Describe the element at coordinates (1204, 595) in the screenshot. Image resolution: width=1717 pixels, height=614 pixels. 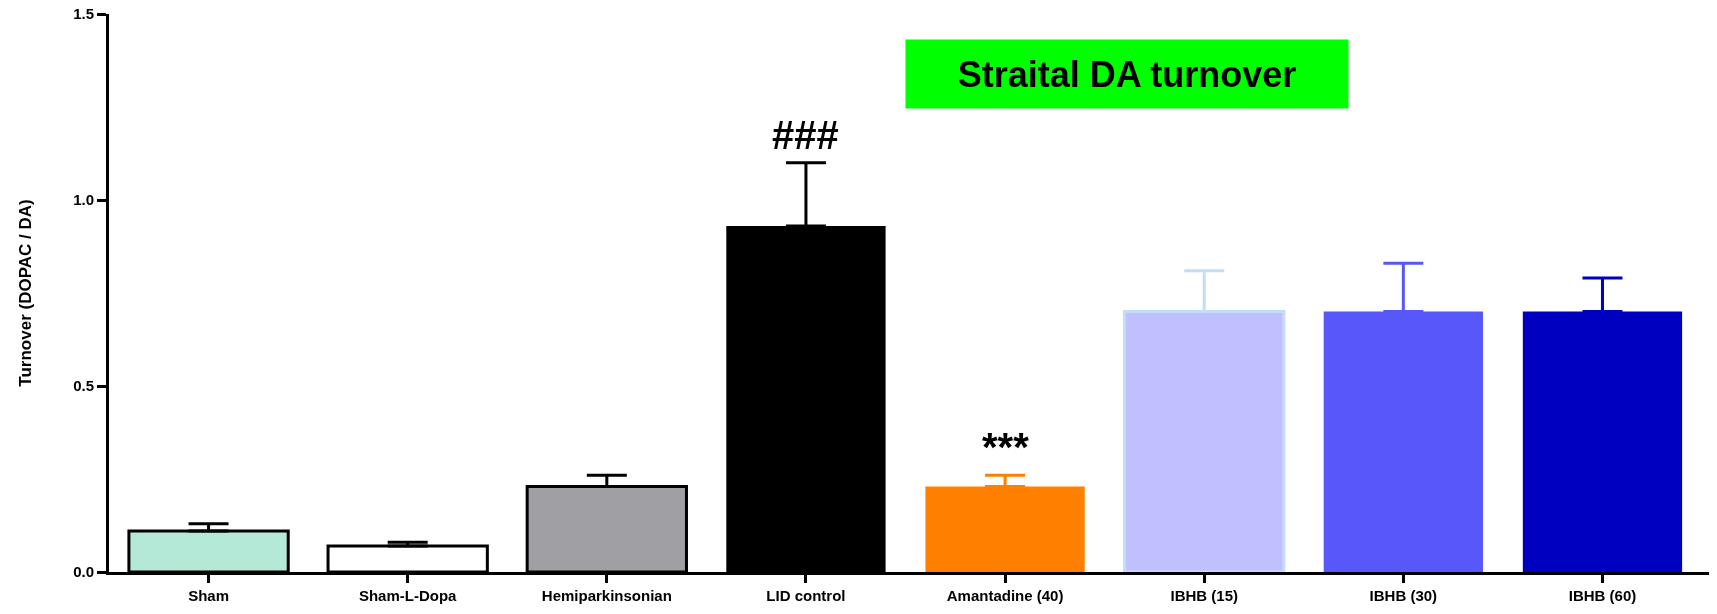
I see `x-tick-label: IBHB (15)` at that location.